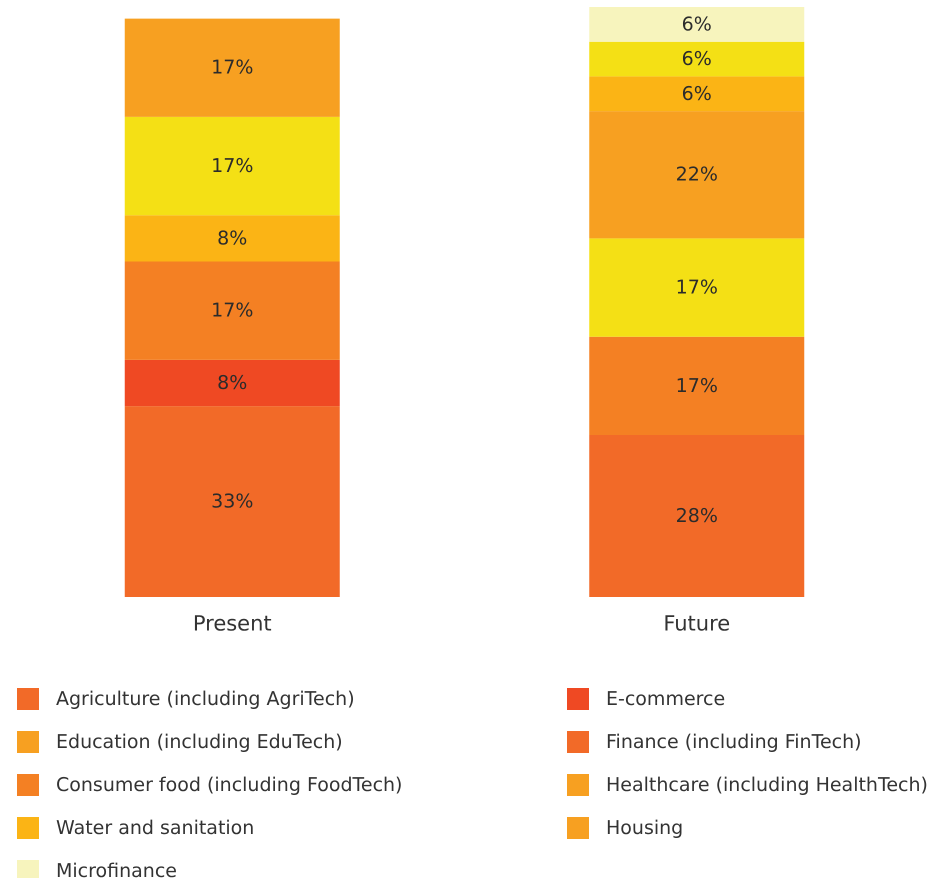  What do you see at coordinates (666, 699) in the screenshot?
I see `legend-label: E-commerce` at bounding box center [666, 699].